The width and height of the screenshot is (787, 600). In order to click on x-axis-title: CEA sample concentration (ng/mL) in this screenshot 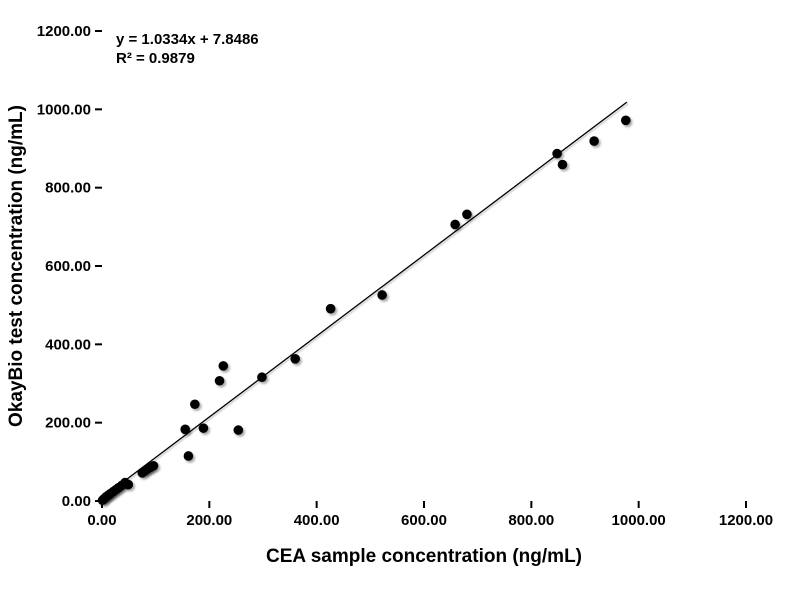, I will do `click(424, 556)`.